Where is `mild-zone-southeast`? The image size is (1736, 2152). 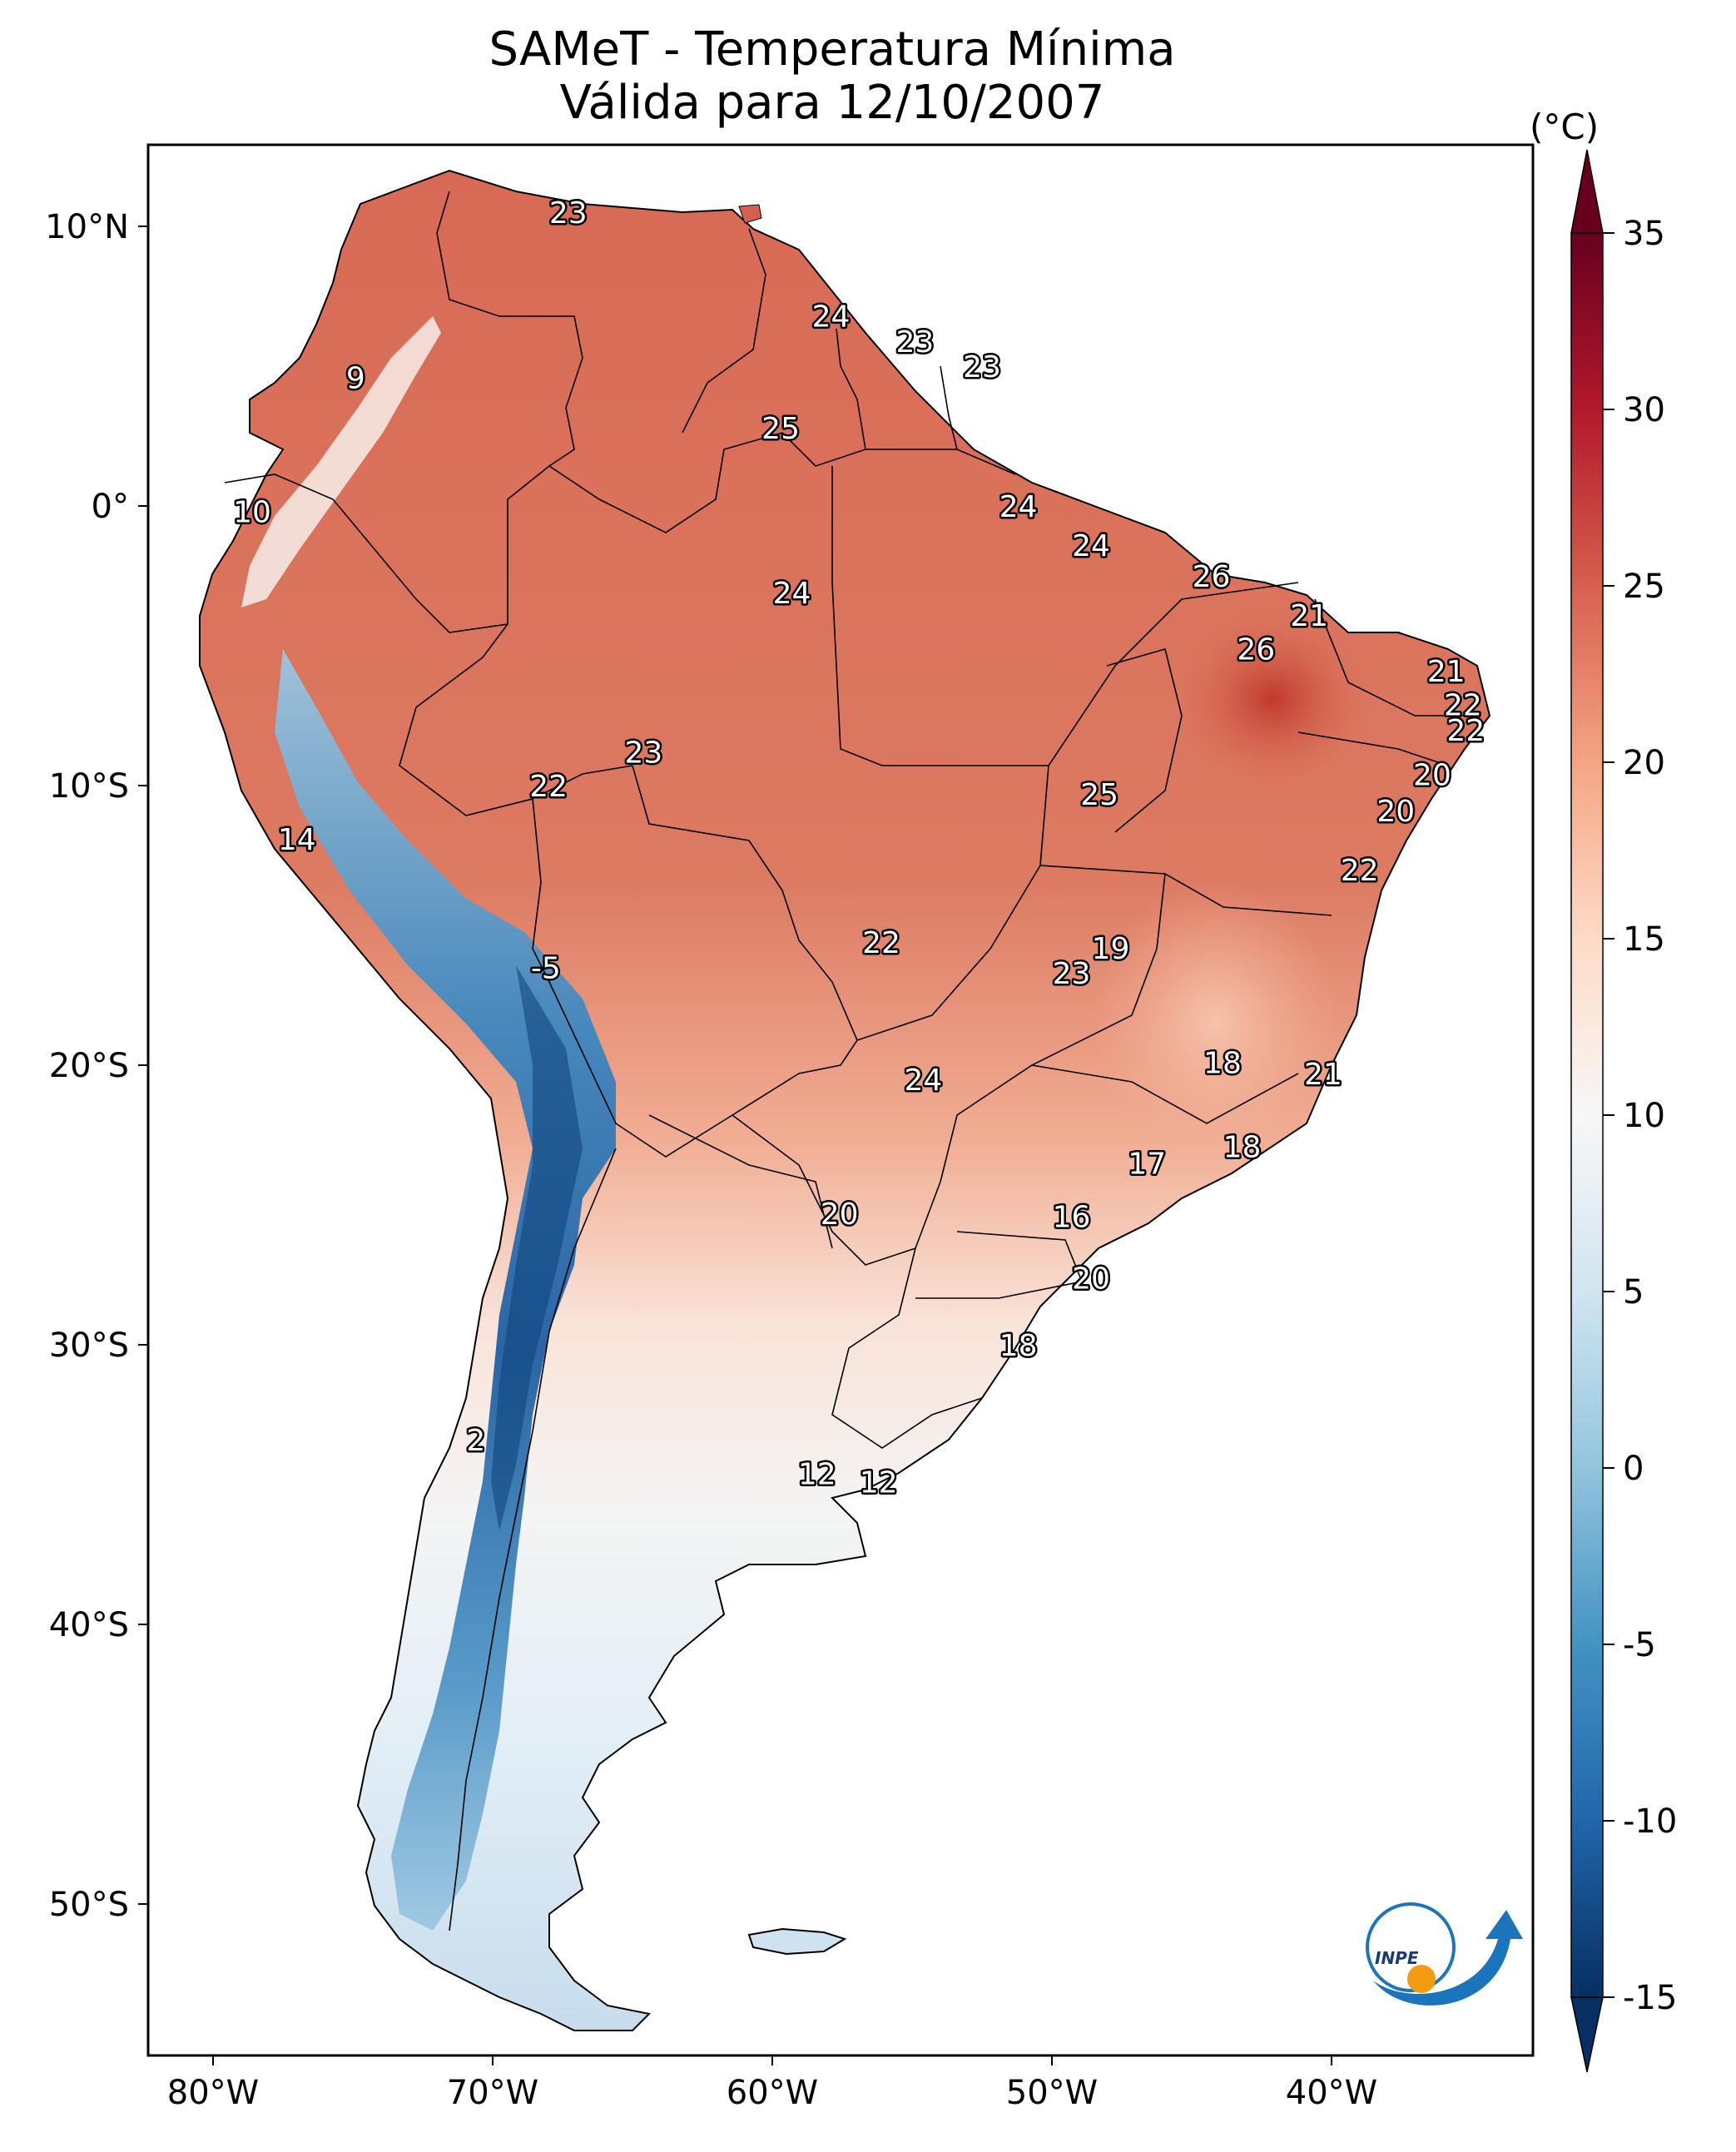 mild-zone-southeast is located at coordinates (1215, 1023).